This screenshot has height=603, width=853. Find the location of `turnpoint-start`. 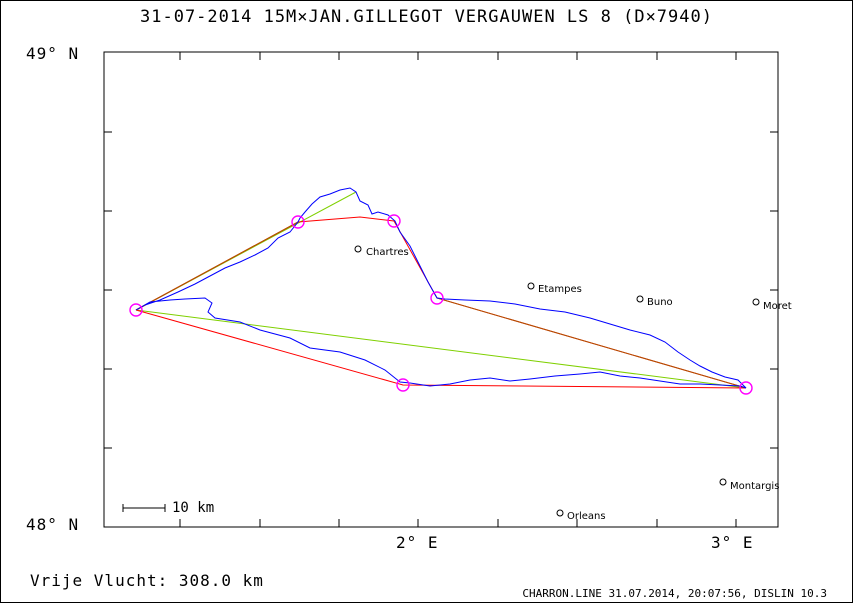

turnpoint-start is located at coordinates (136, 310).